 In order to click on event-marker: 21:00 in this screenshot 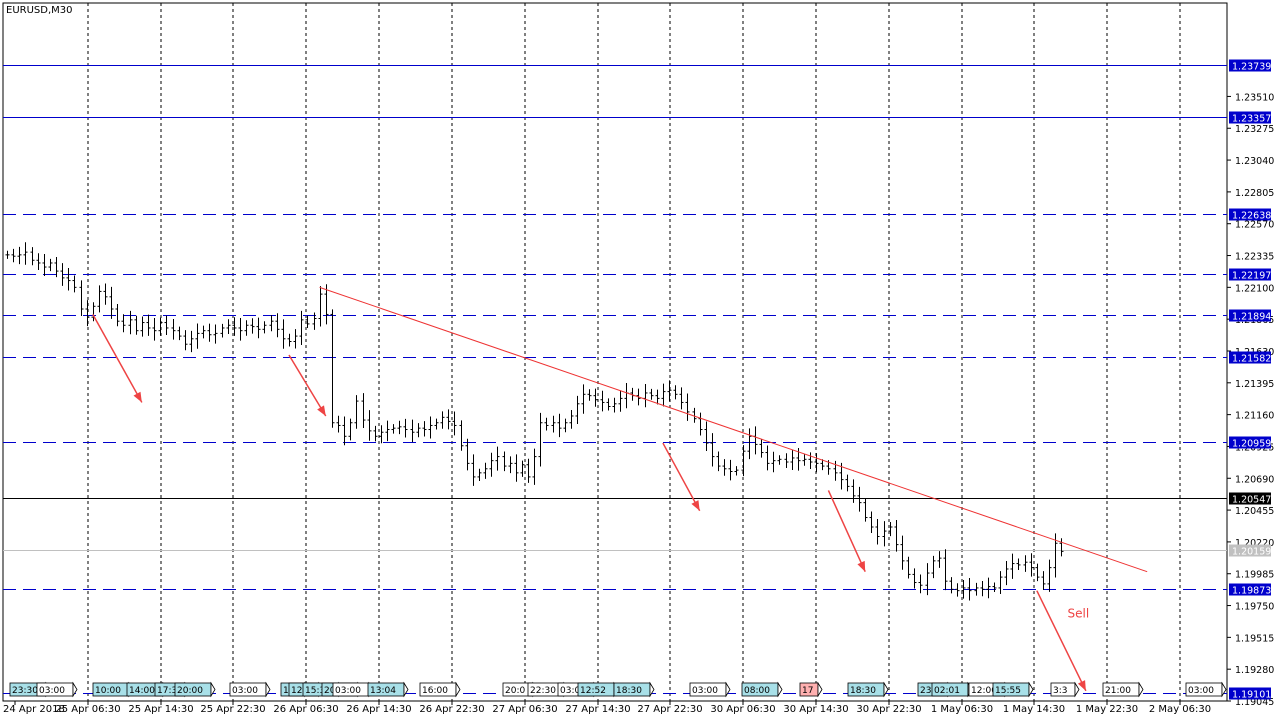, I will do `click(1123, 689)`.